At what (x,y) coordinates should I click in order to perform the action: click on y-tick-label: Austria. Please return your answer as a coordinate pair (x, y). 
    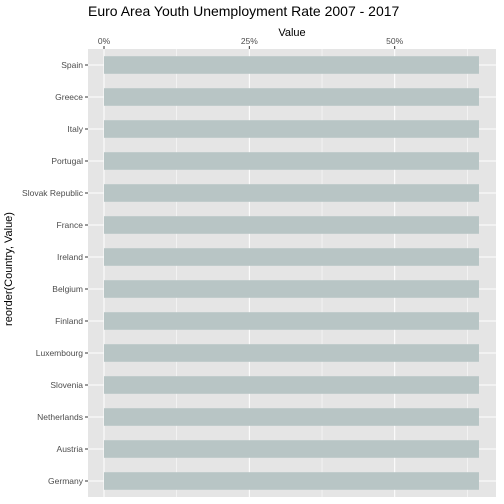
    Looking at the image, I should click on (70, 449).